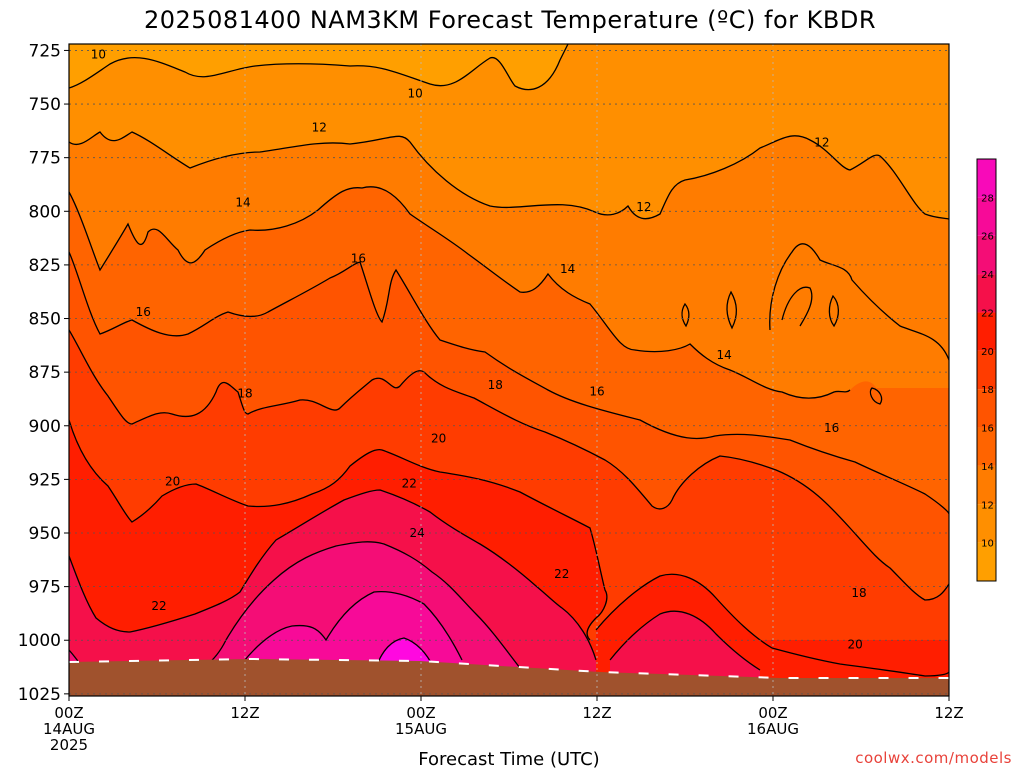  I want to click on colorbar-tick-label: 12, so click(987, 505).